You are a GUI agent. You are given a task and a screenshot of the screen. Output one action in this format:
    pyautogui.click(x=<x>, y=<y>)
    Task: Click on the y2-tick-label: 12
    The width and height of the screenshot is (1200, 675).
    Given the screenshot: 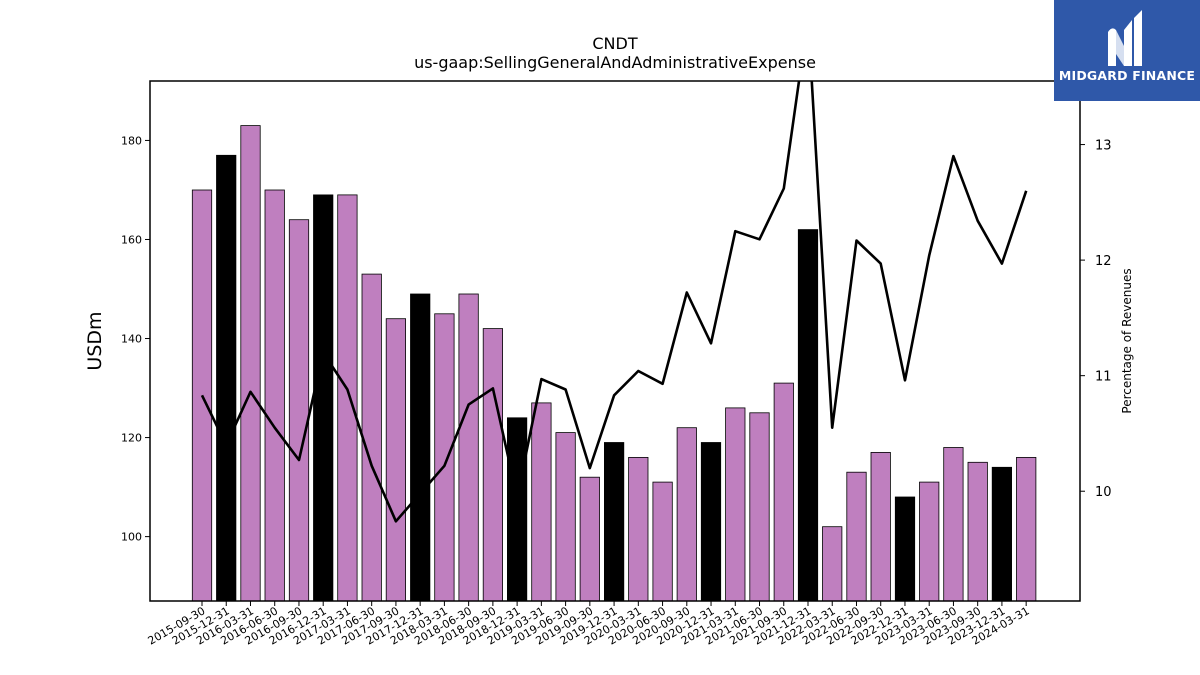 What is the action you would take?
    pyautogui.click(x=1103, y=261)
    